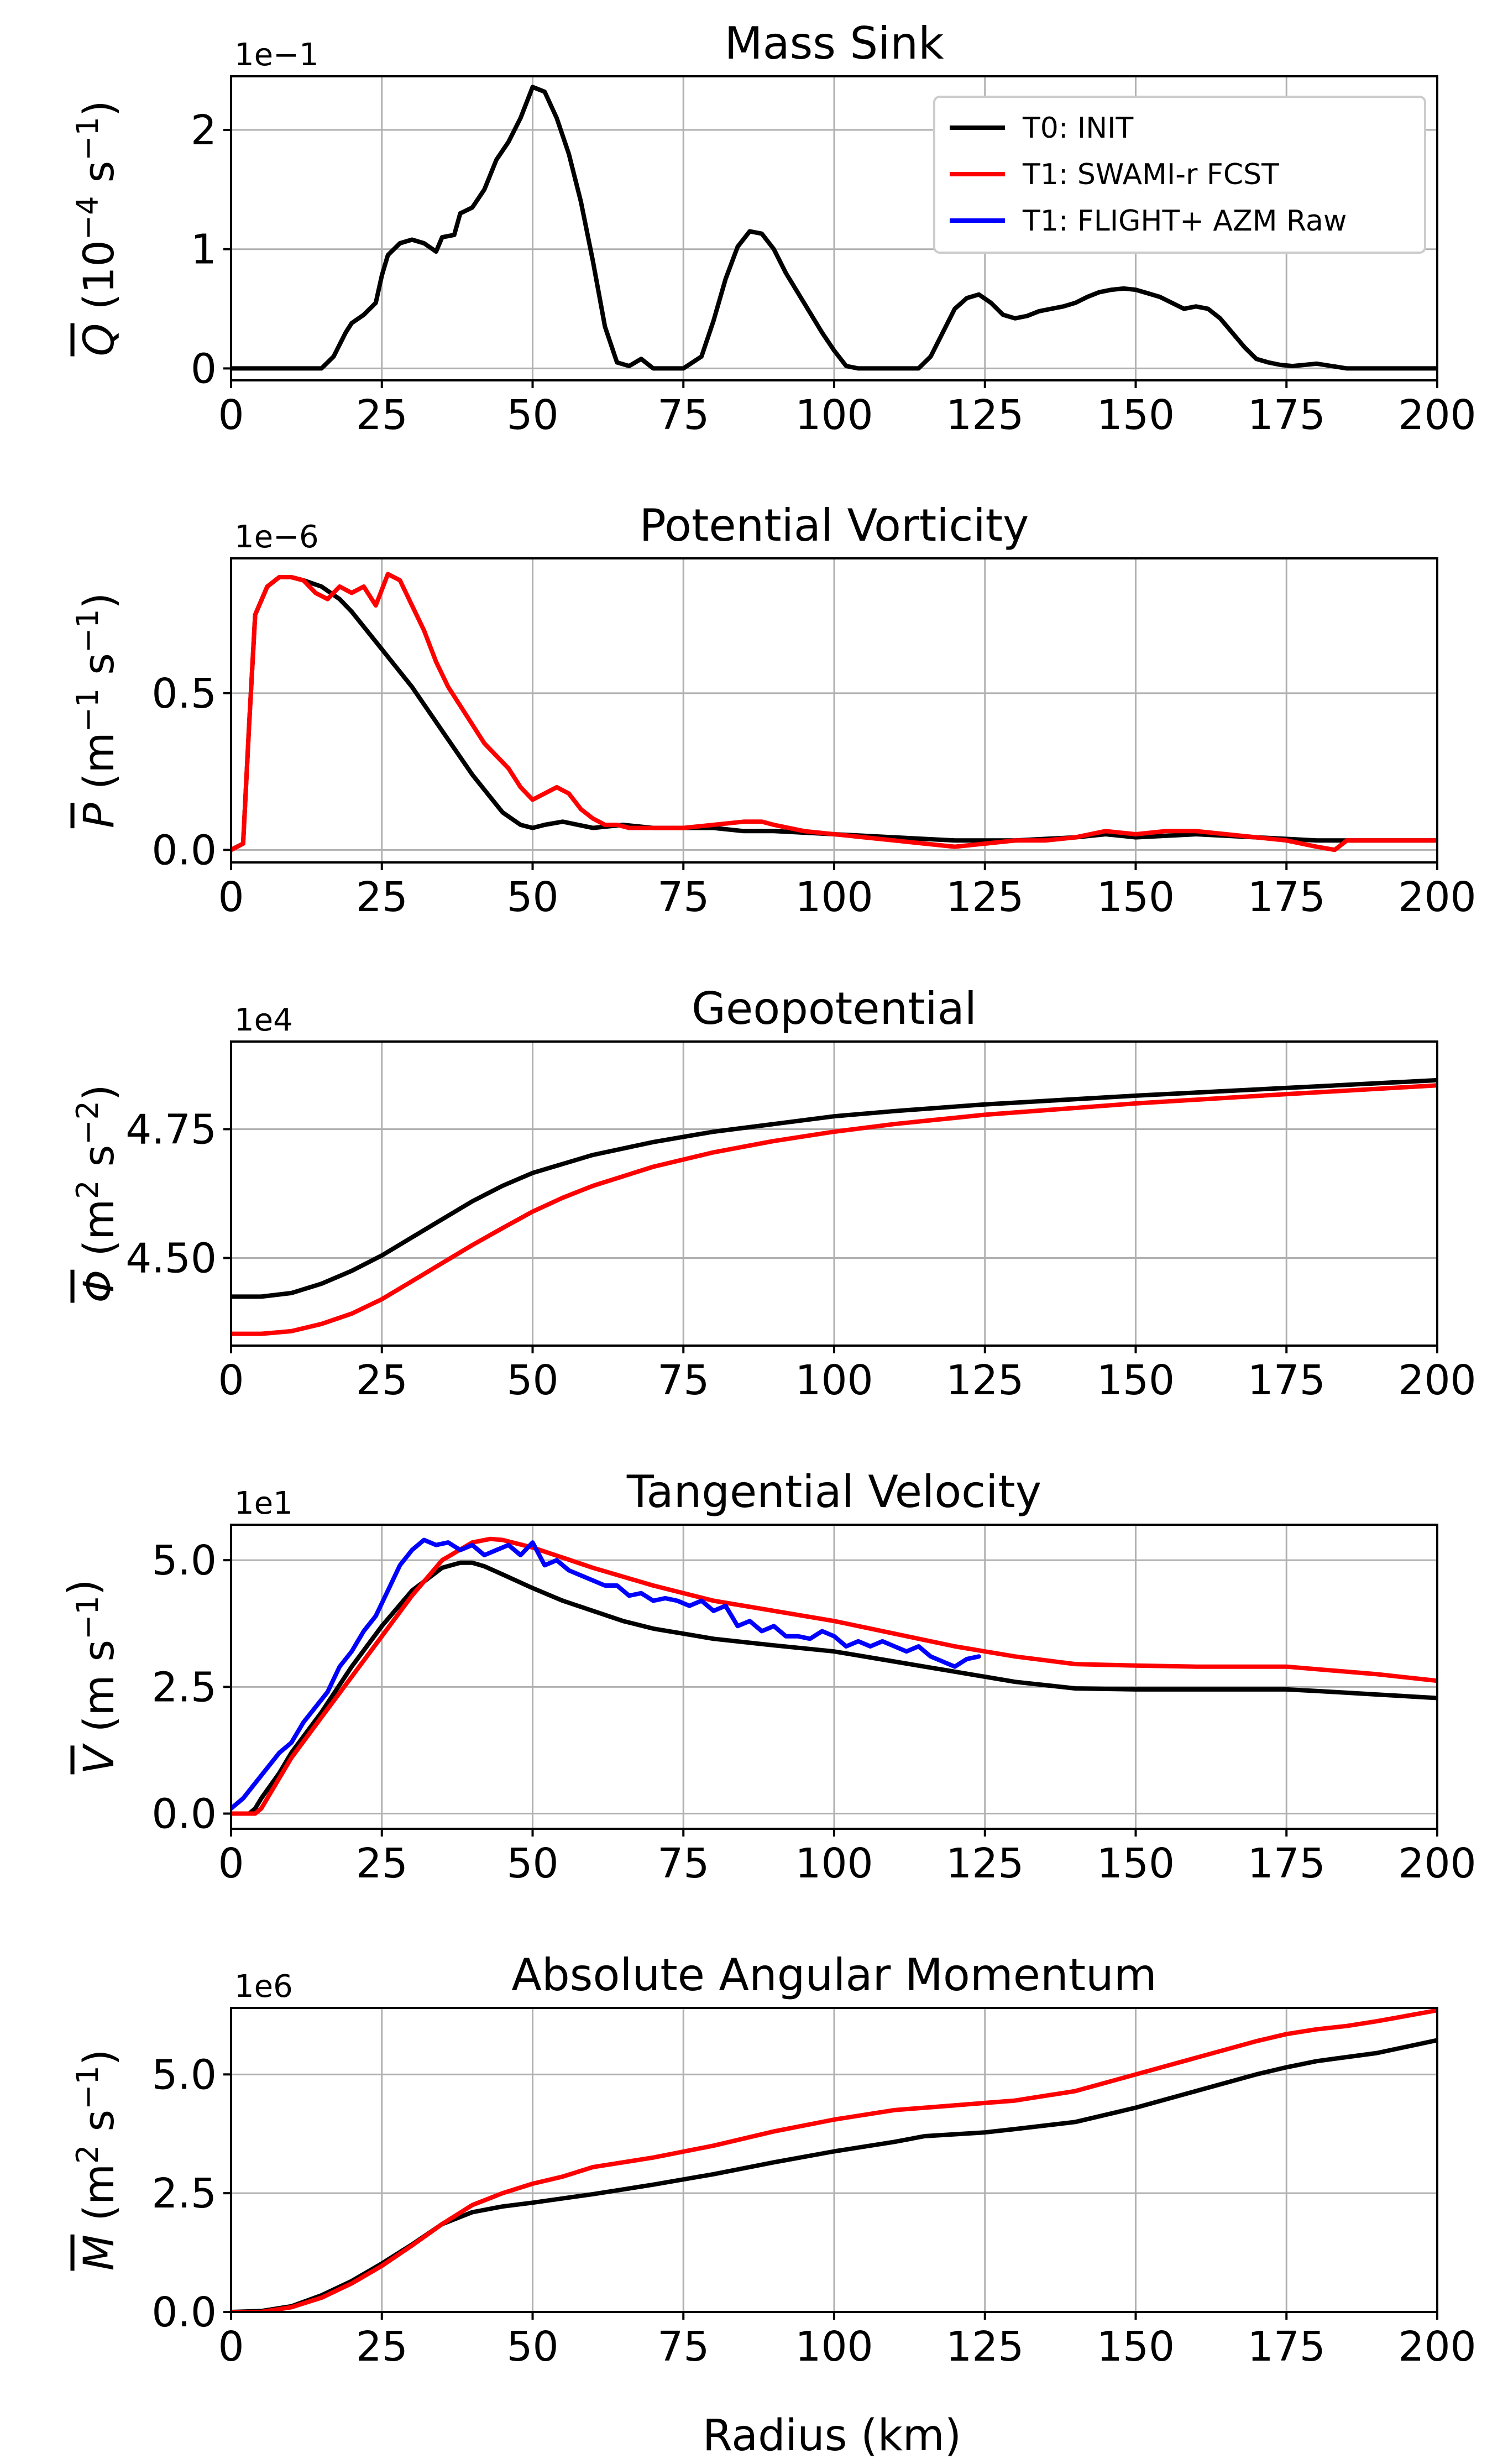 The image size is (1508, 2464). I want to click on y-axis-symbol: Q, so click(98, 340).